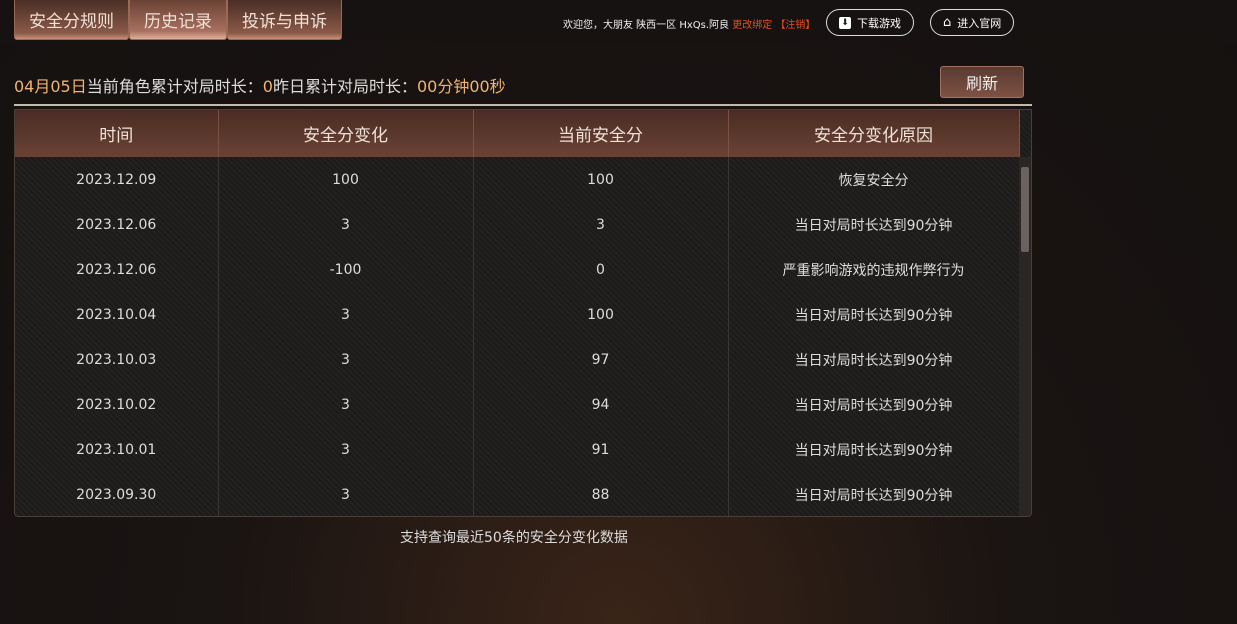  What do you see at coordinates (284, 20) in the screenshot?
I see `tab-appeal: 投诉与申诉` at bounding box center [284, 20].